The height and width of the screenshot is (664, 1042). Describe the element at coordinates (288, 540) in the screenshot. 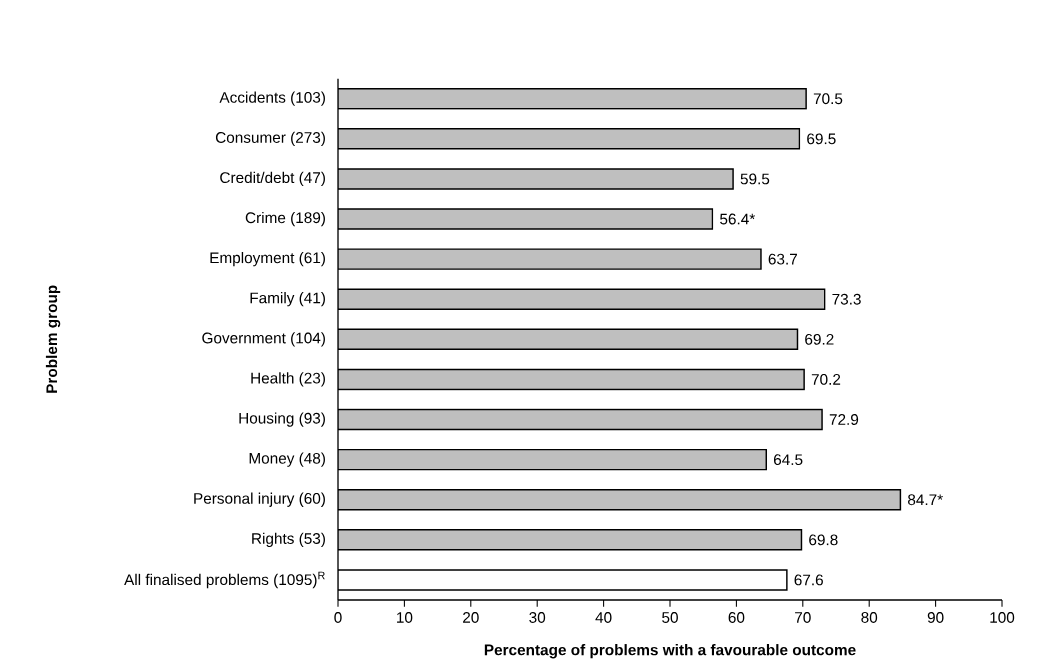

I see `y-tick-label: Rights (53)` at that location.